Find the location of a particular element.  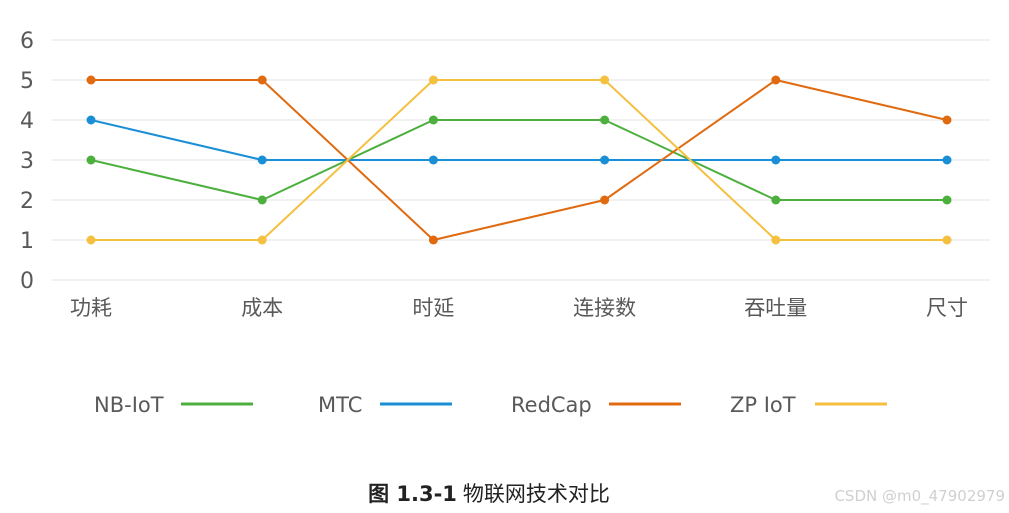

legend: NB-IoT MTC RedCap ZP IoT is located at coordinates (490, 405).